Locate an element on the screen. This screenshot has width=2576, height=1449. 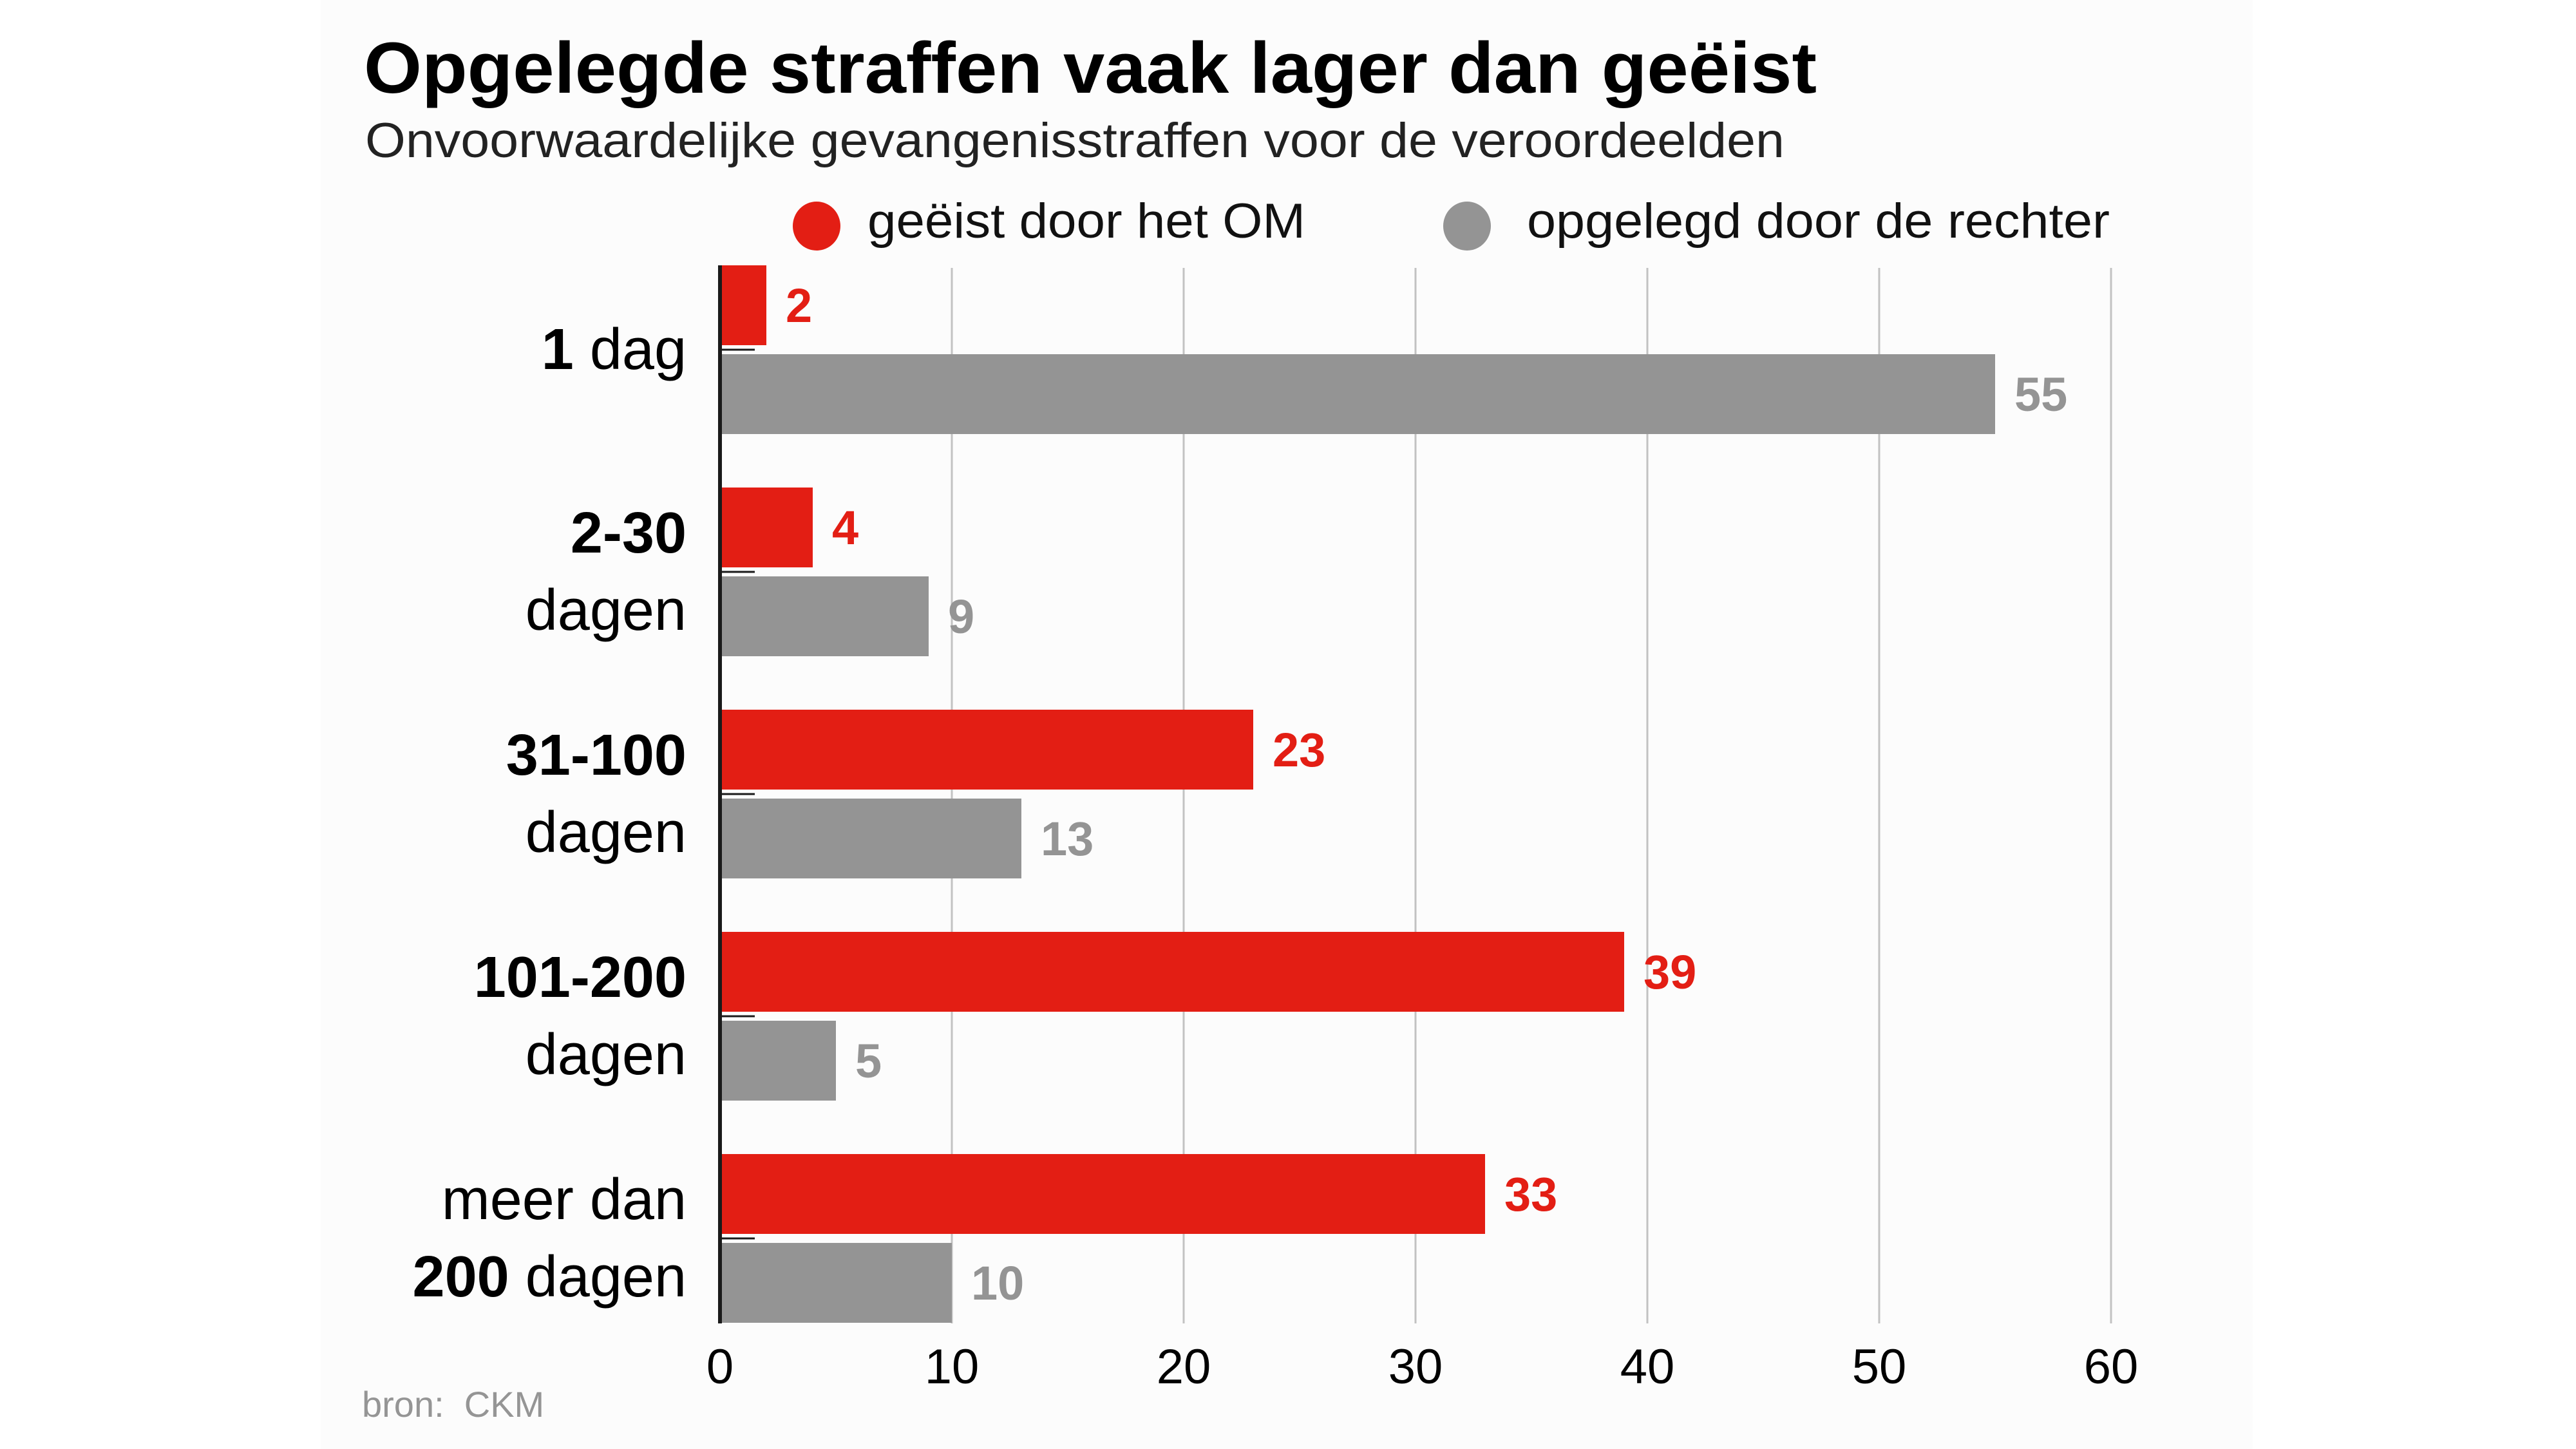
x-tick-label: 30 is located at coordinates (1415, 1367).